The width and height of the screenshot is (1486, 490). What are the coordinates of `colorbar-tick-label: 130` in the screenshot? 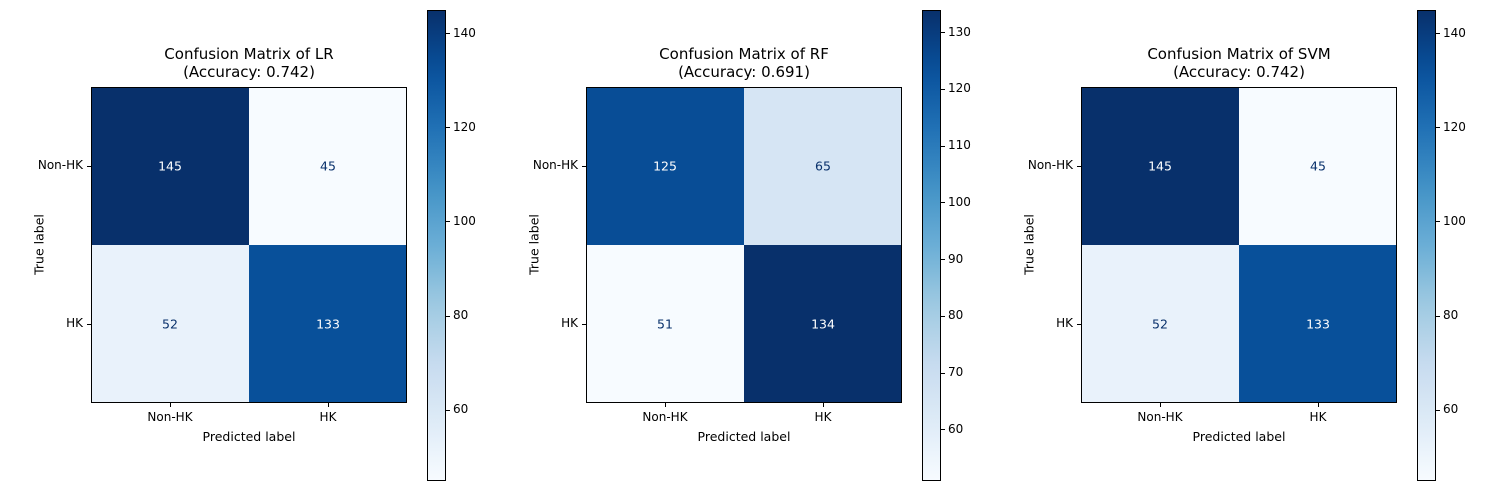 It's located at (959, 31).